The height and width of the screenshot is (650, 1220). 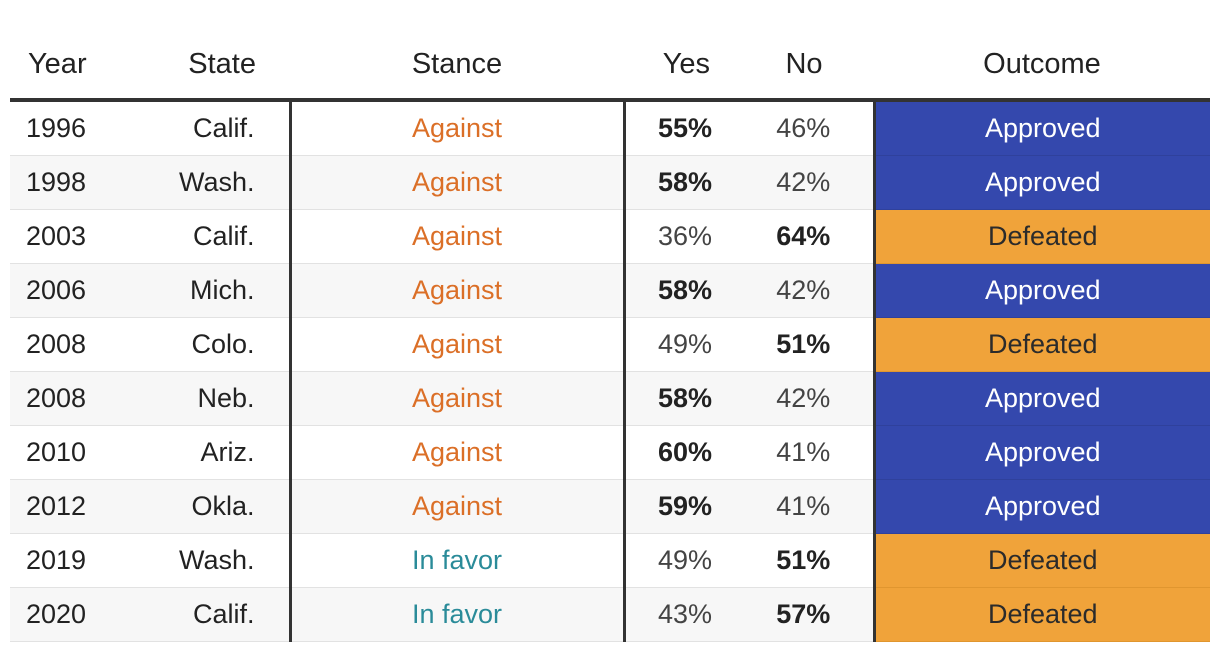 I want to click on table-row: 2012 Okla. Against 59% 41% Approved, so click(x=610, y=506).